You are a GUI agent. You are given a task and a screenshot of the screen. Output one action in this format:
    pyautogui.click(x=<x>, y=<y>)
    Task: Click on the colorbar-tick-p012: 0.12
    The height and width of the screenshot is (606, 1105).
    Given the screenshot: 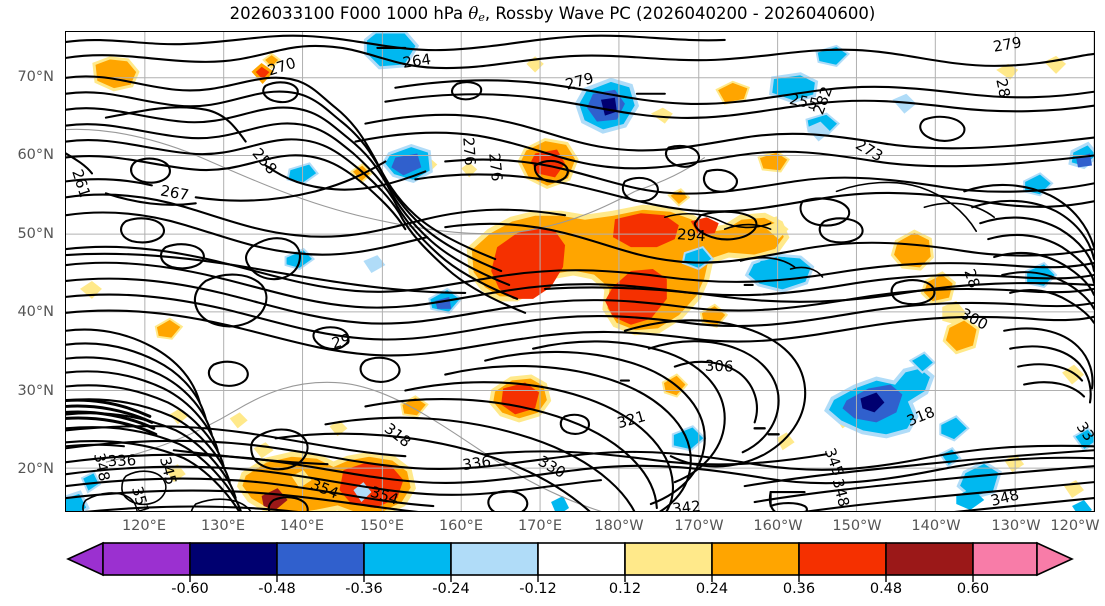 What is the action you would take?
    pyautogui.click(x=625, y=589)
    